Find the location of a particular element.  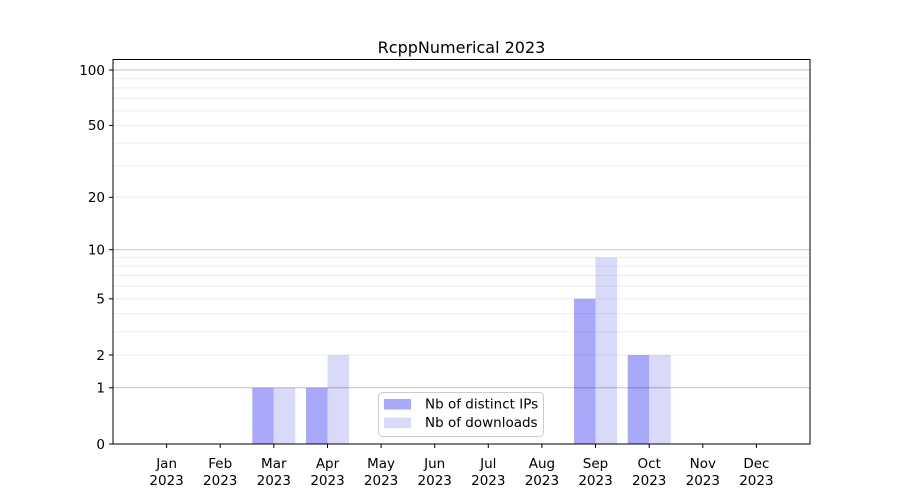

legend-label: Nb of downloads is located at coordinates (481, 423).